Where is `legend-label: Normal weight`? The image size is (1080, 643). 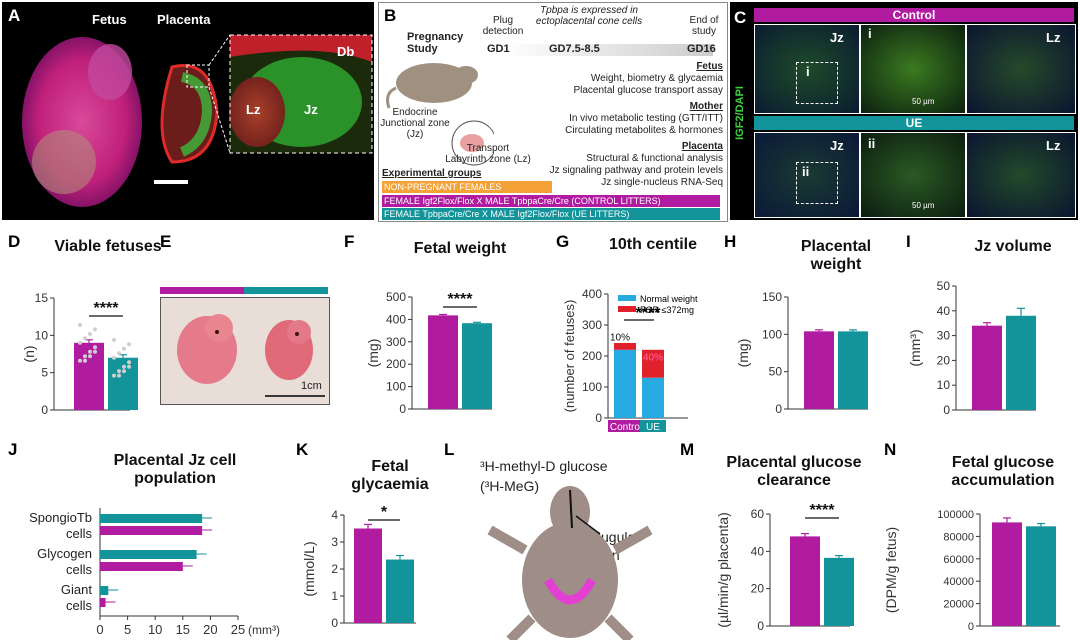
legend-label: Normal weight is located at coordinates (669, 299).